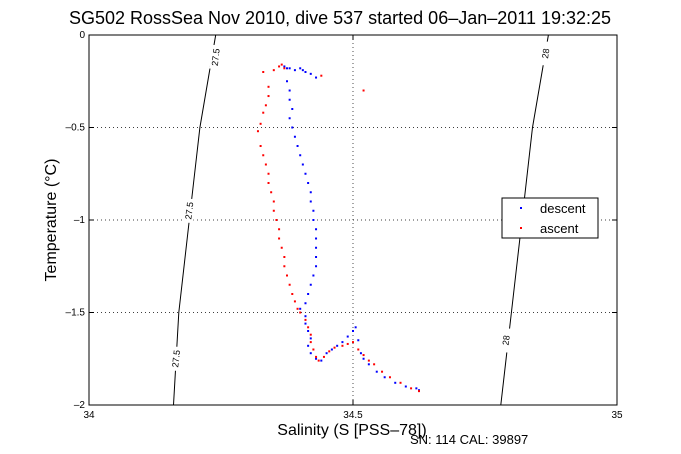 The height and width of the screenshot is (454, 681). What do you see at coordinates (51, 220) in the screenshot?
I see `y-axis-label: Temperature (°C)` at bounding box center [51, 220].